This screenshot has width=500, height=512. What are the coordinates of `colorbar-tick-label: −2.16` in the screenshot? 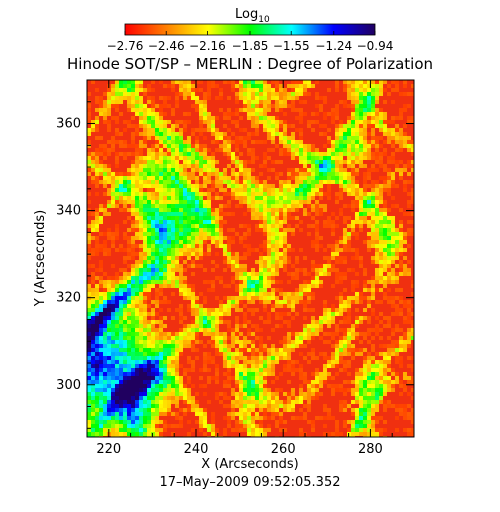 It's located at (207, 46).